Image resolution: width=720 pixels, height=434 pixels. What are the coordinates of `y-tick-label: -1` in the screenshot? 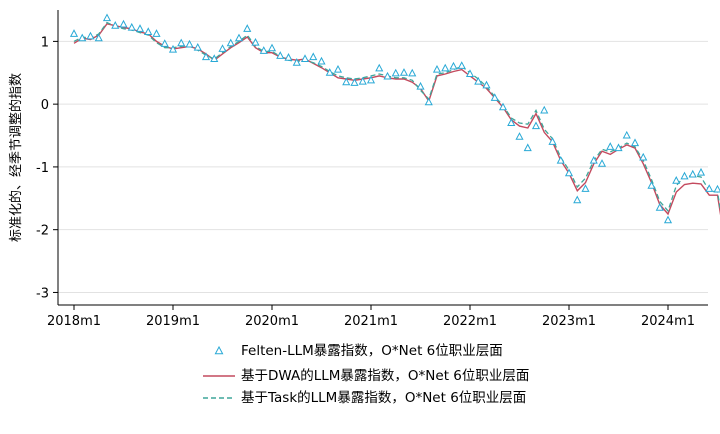 It's located at (42, 168).